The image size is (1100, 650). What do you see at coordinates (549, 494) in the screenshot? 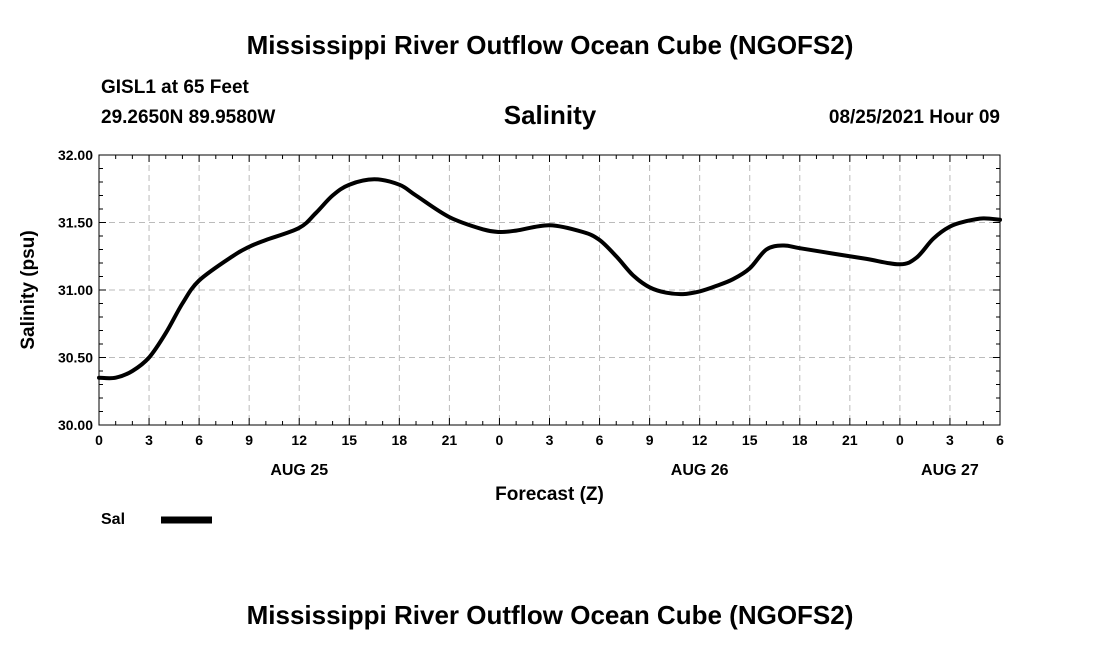
I see `x-axis-label: Forecast (Z)` at bounding box center [549, 494].